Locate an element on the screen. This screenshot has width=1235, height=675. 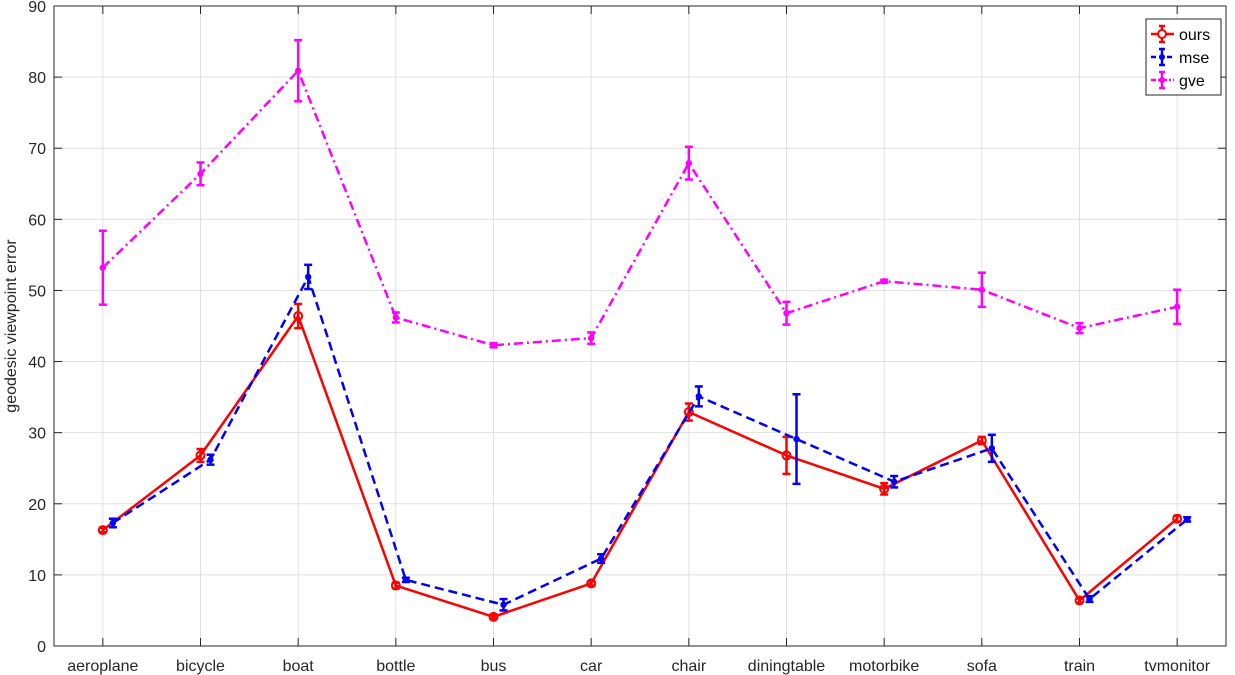
point-ours-bicycle is located at coordinates (200, 455).